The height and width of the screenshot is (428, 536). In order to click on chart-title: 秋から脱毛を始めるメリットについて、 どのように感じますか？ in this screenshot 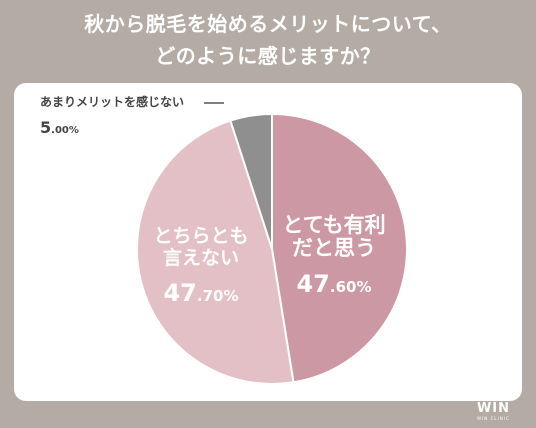, I will do `click(268, 40)`.